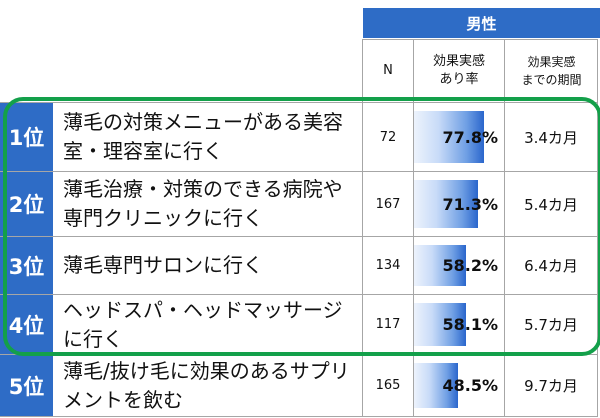 The width and height of the screenshot is (600, 418). I want to click on header-n: N, so click(388, 71).